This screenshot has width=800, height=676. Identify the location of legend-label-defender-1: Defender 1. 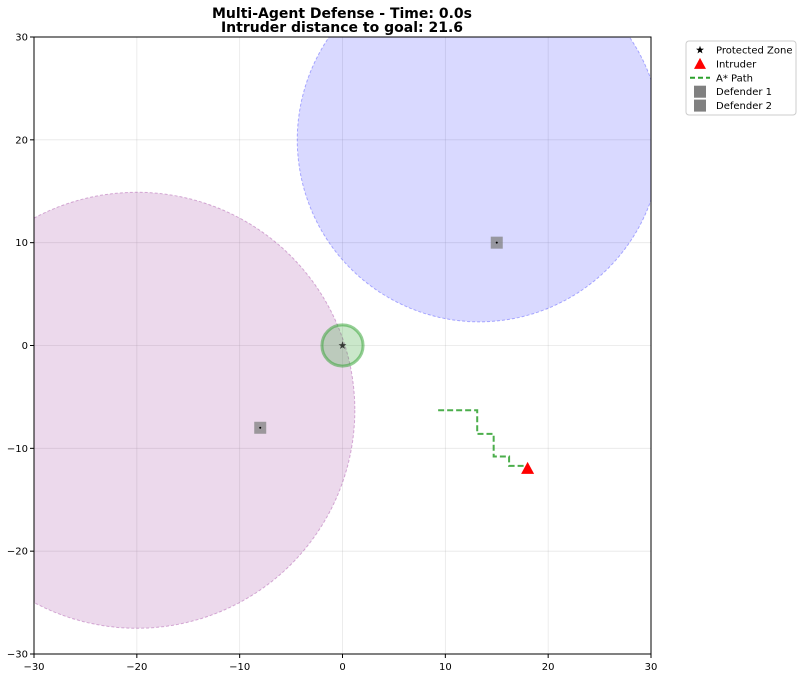
(744, 92).